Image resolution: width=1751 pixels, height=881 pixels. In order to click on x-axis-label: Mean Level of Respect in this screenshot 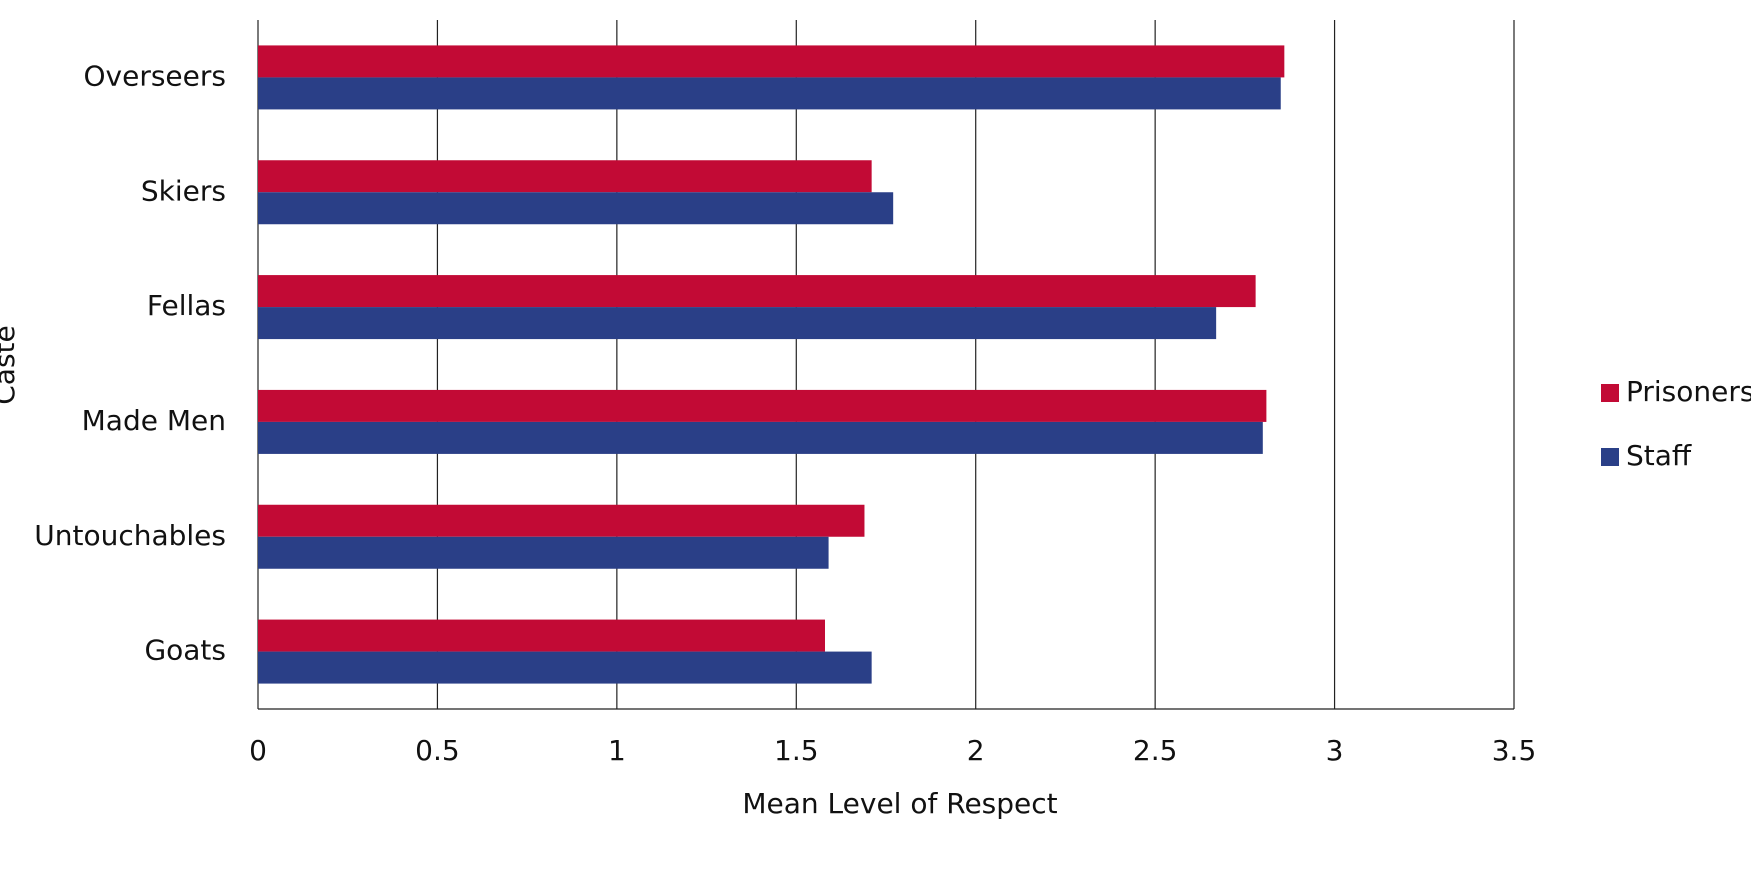, I will do `click(899, 803)`.